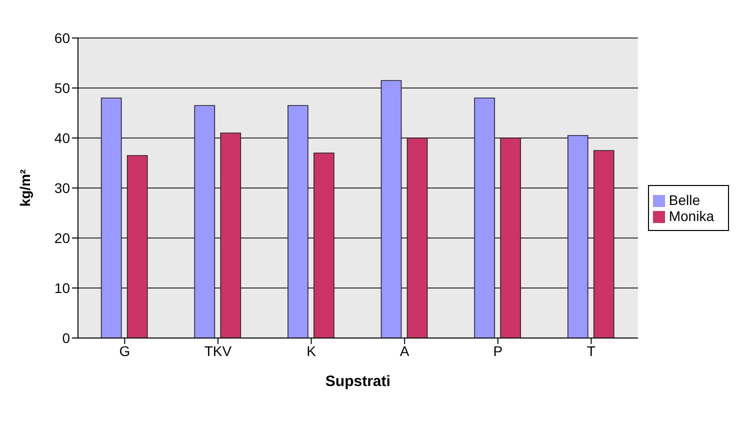  What do you see at coordinates (498, 350) in the screenshot?
I see `x-tick-label: P` at bounding box center [498, 350].